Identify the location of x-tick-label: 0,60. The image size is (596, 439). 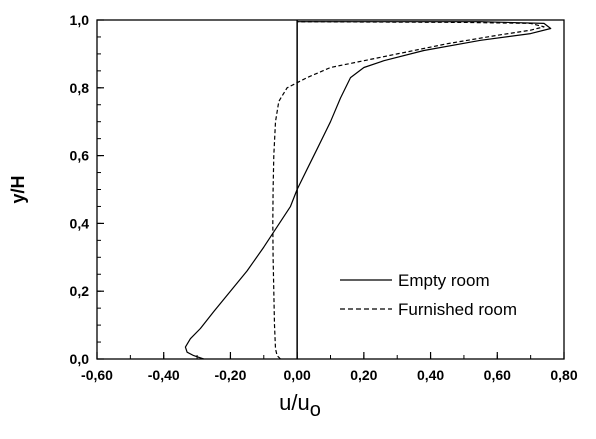
(497, 375).